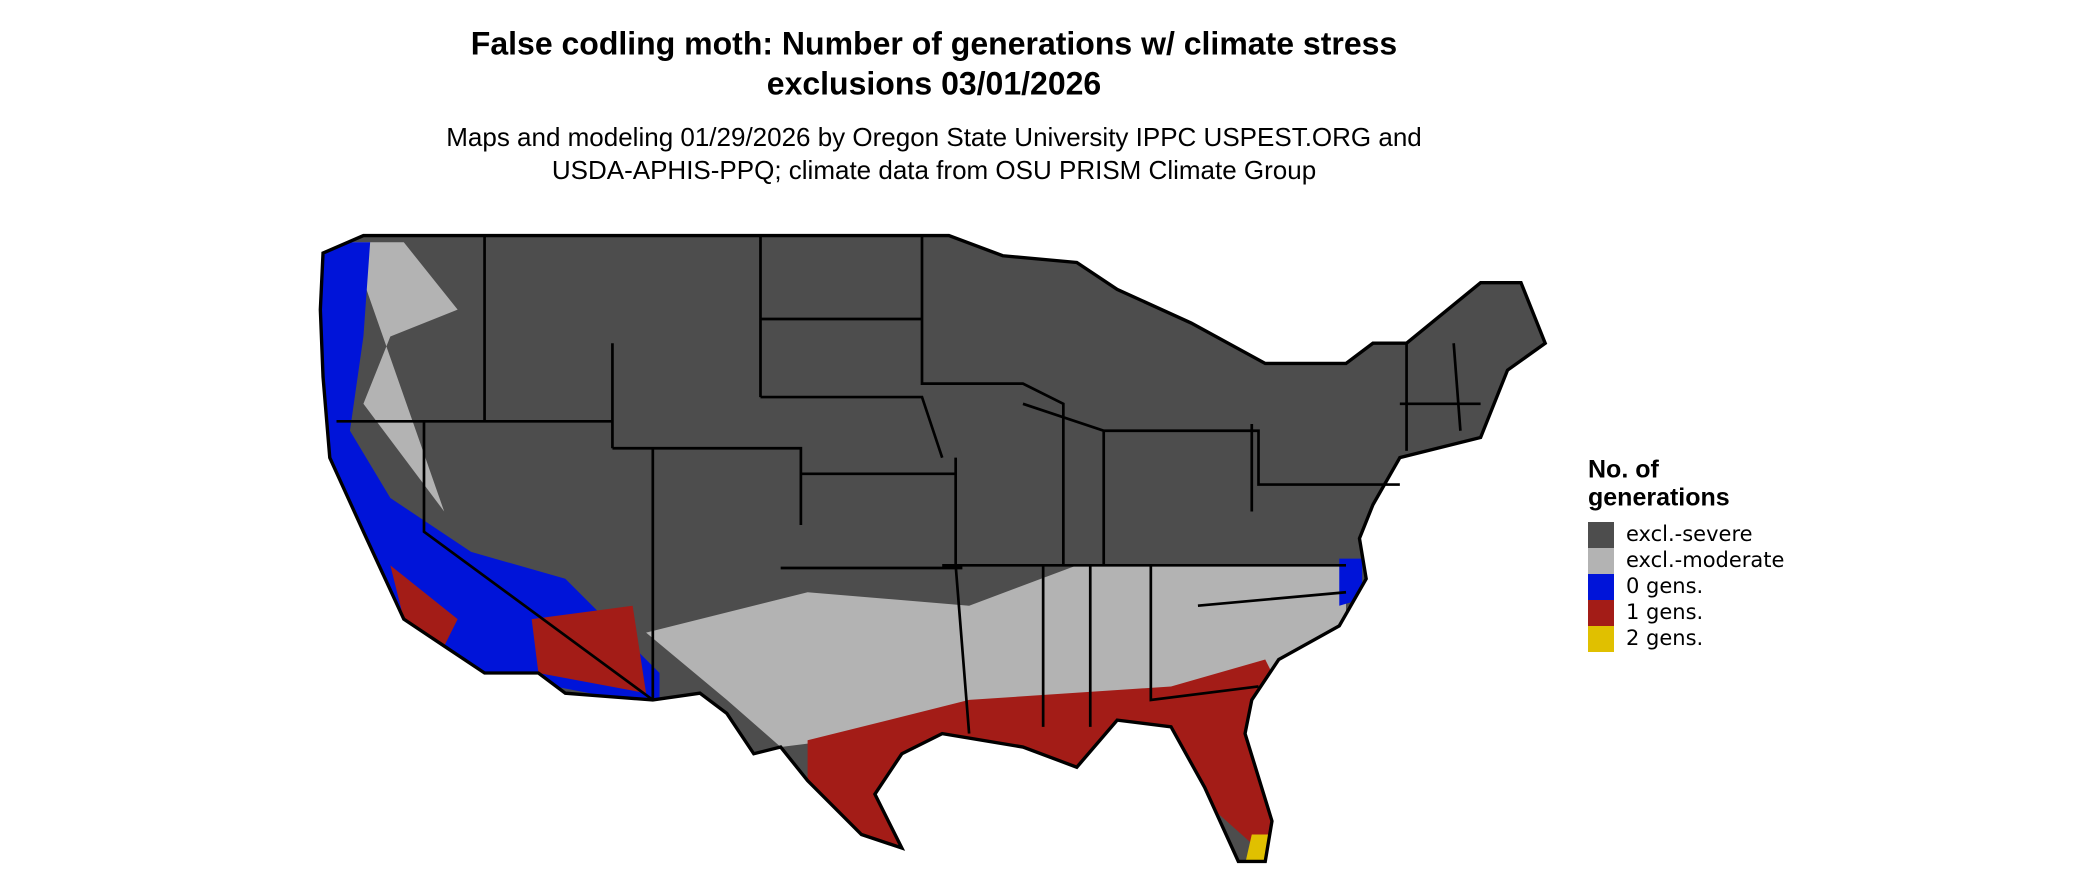 The width and height of the screenshot is (2100, 892). What do you see at coordinates (1664, 612) in the screenshot?
I see `legend-label: 1 gens.` at bounding box center [1664, 612].